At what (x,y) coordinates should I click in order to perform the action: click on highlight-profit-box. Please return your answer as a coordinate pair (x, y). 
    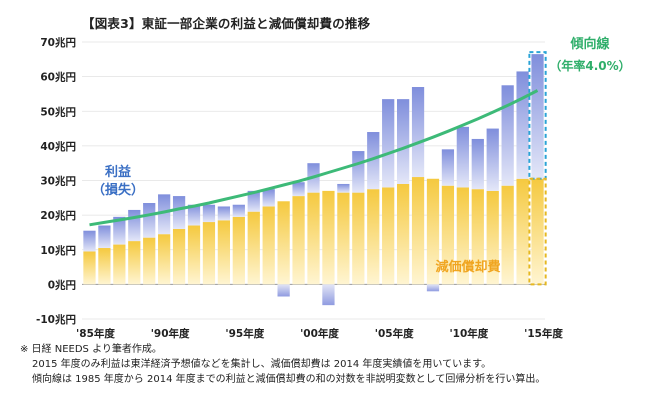
    Looking at the image, I should click on (537, 115).